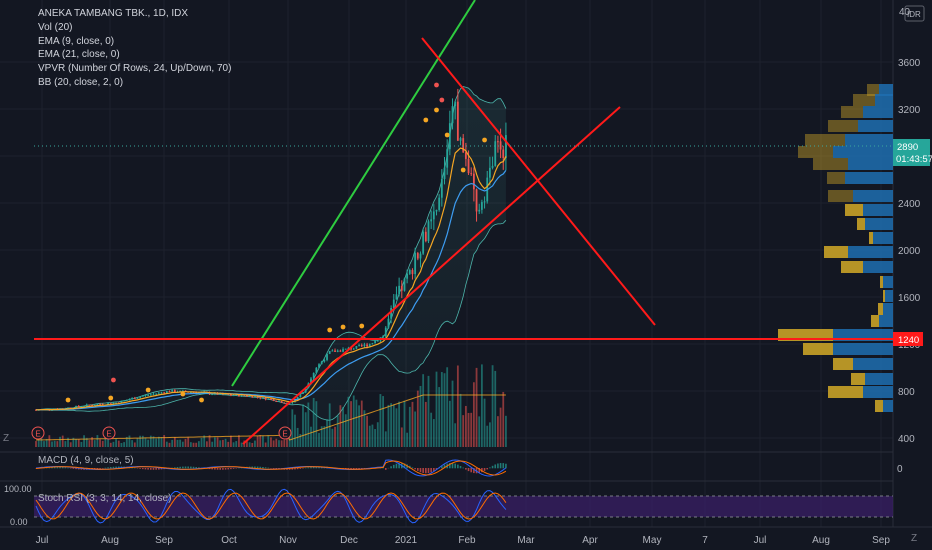  What do you see at coordinates (86, 460) in the screenshot?
I see `macd-label: MACD (4, 9, close, 5)` at bounding box center [86, 460].